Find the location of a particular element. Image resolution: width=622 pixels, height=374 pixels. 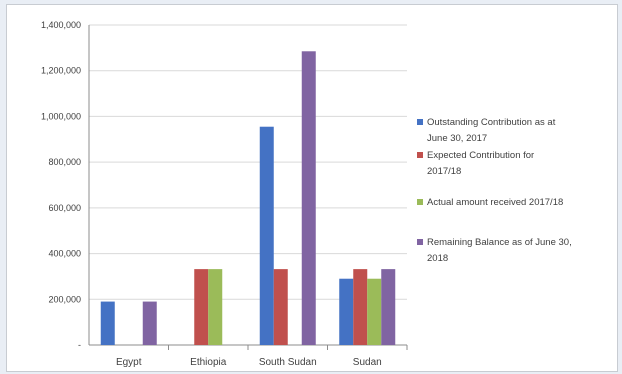

y-tick-label: 1,200,000 is located at coordinates (61, 71).